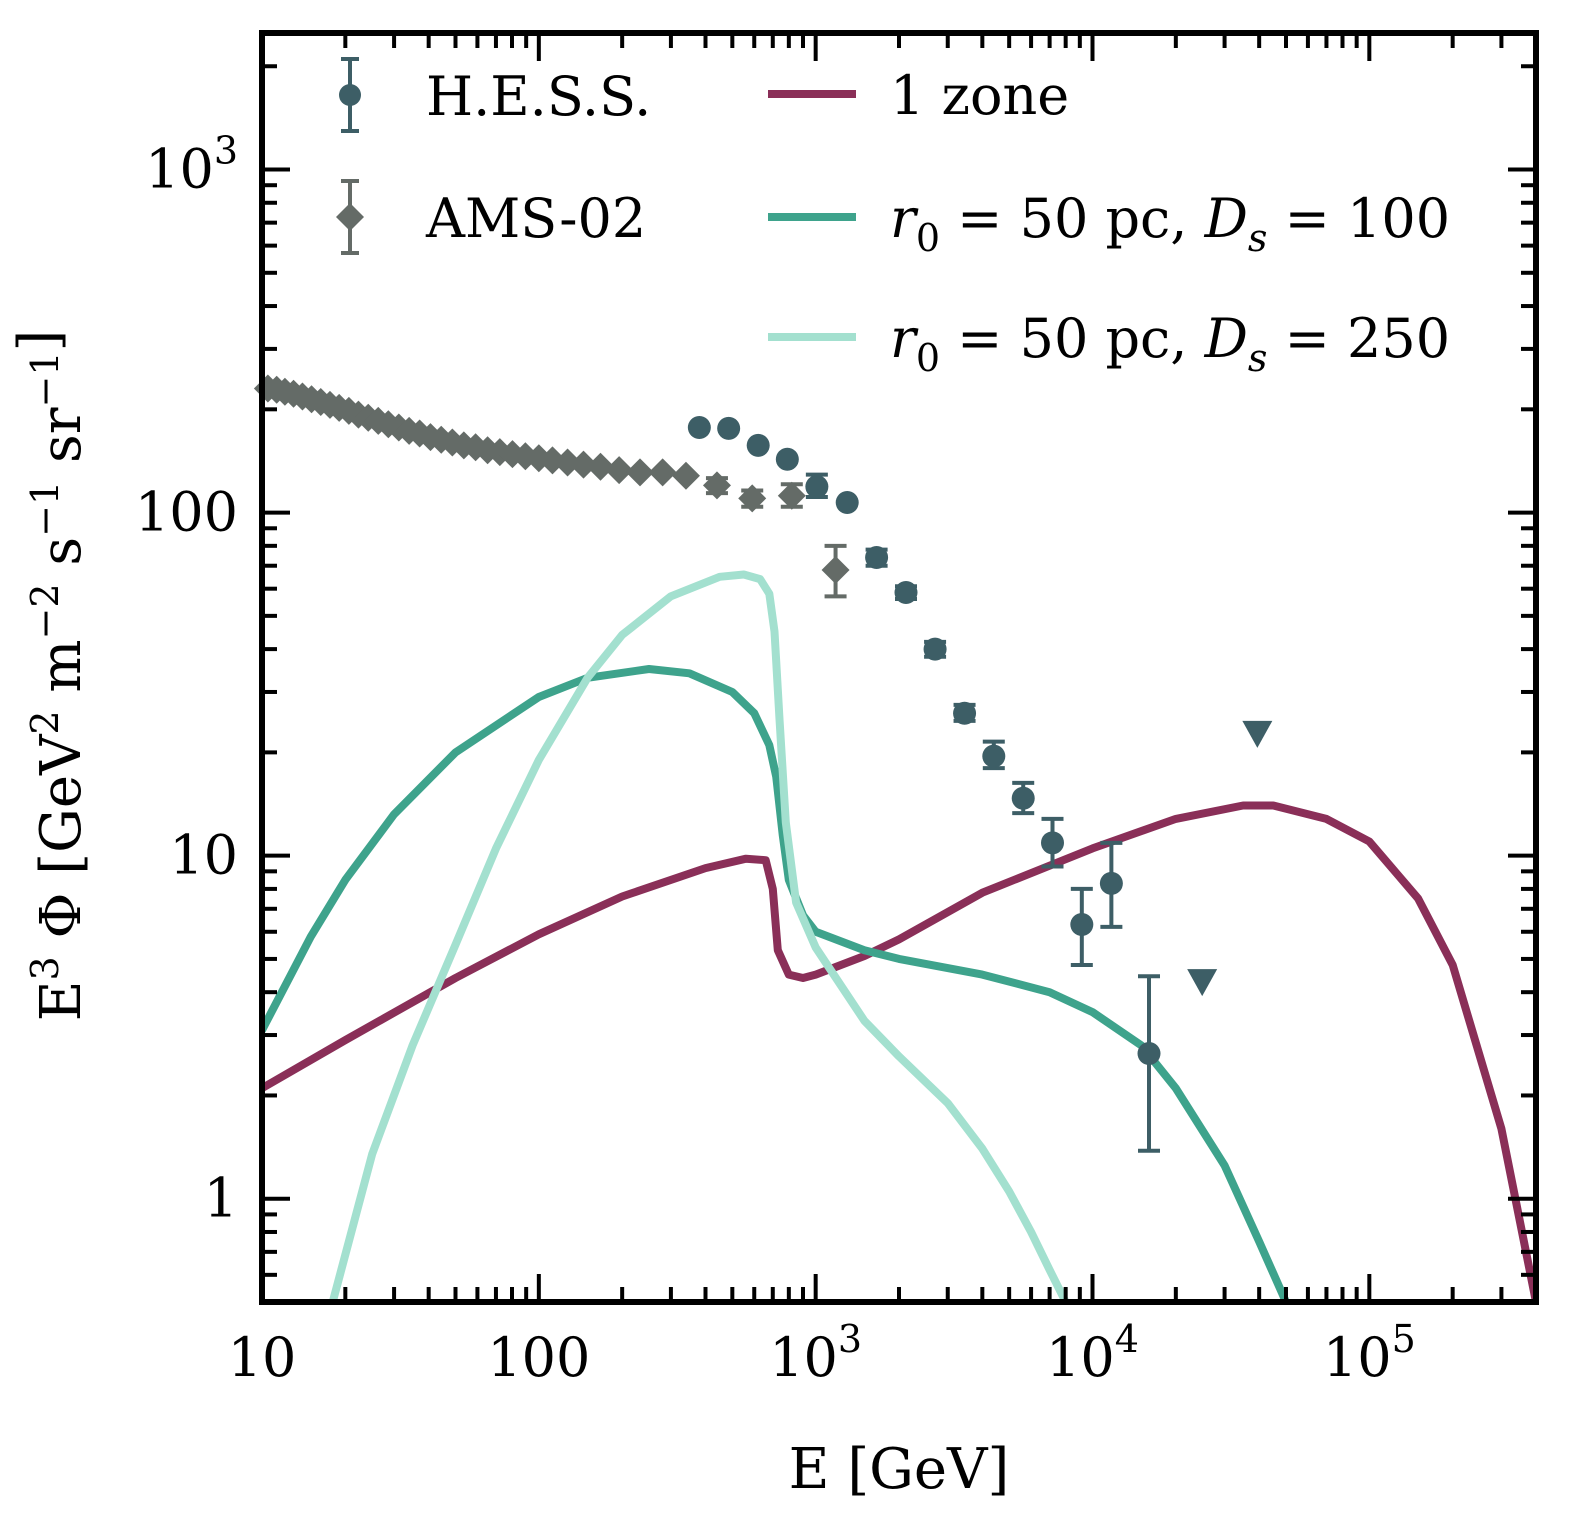  I want to click on y-tick-label: 1, so click(221, 1198).